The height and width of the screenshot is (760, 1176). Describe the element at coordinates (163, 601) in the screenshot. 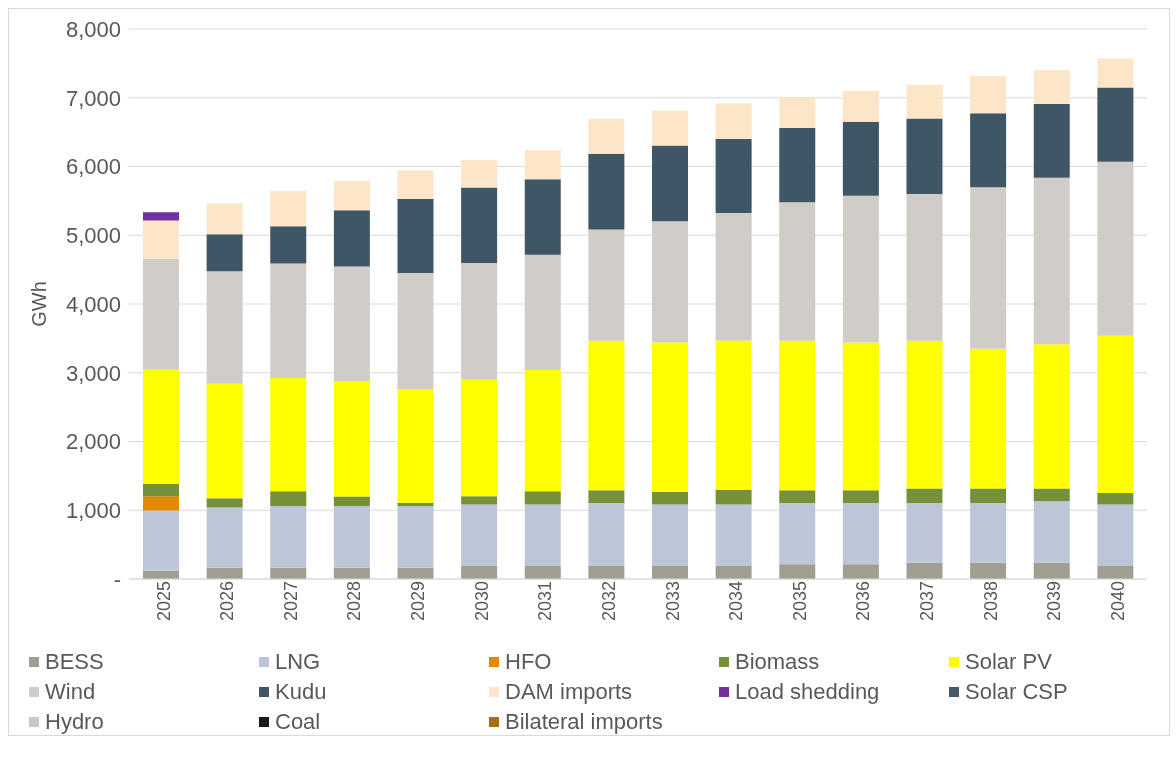

I see `x-tick-label: 2025` at that location.